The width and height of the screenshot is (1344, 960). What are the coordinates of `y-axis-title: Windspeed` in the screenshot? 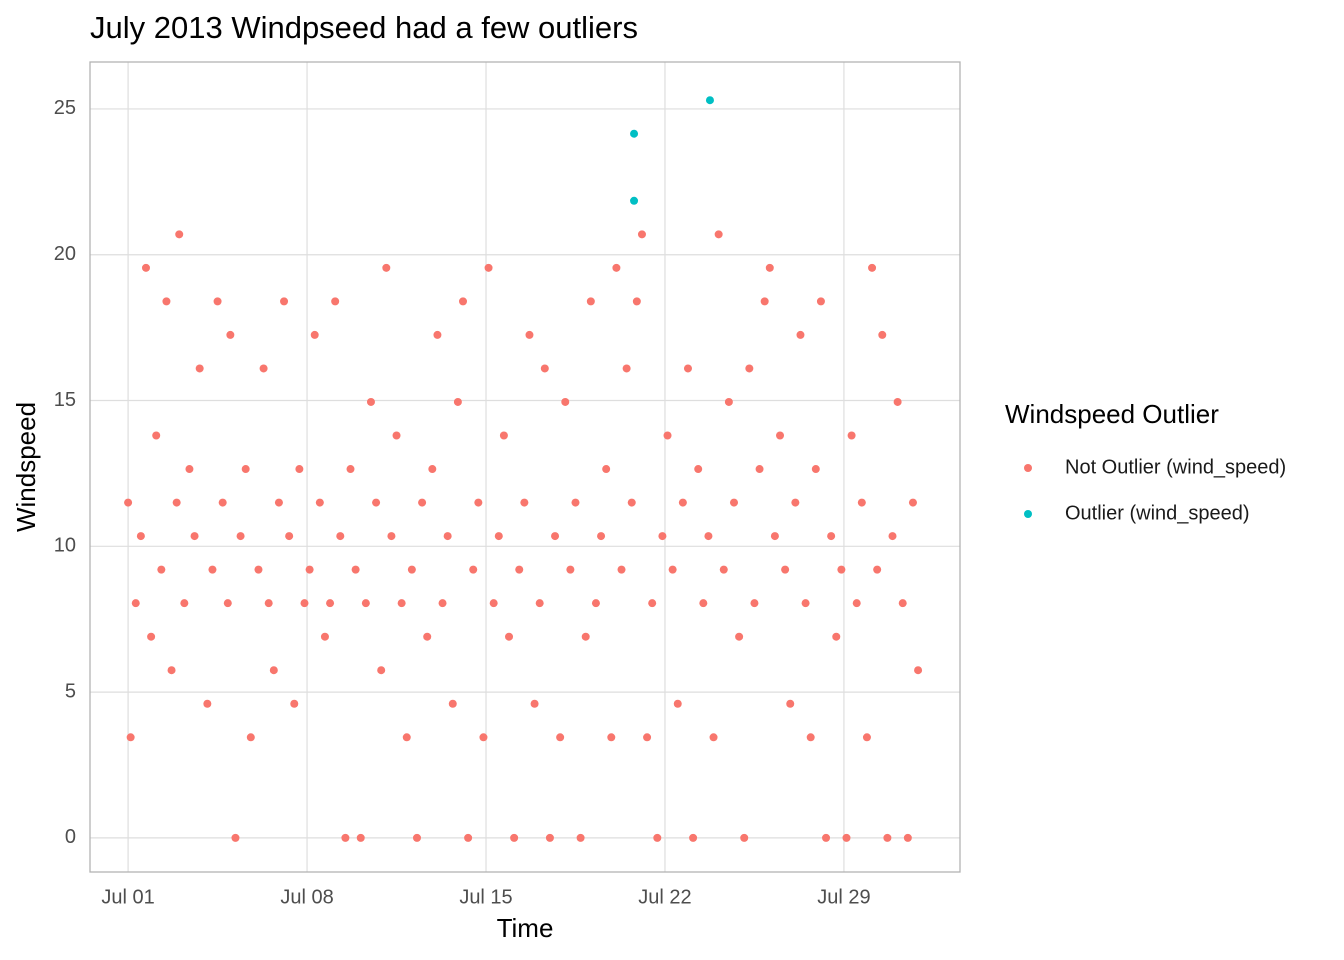 It's located at (26, 467).